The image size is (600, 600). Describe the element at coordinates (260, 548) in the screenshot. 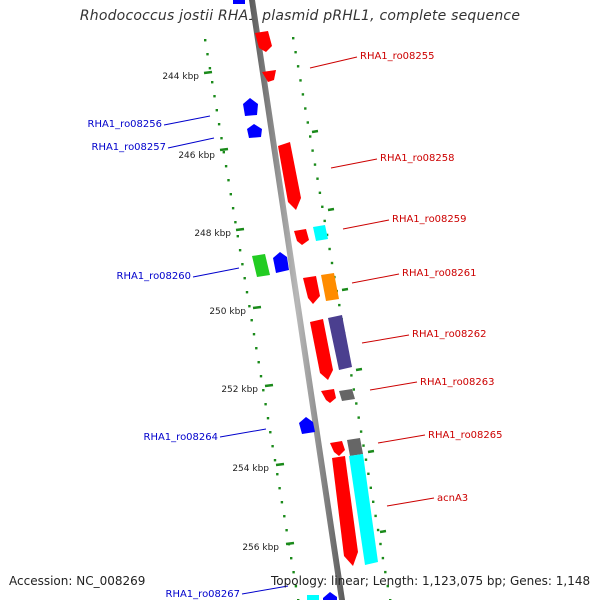

I see `tick-label-256: 256 kbp` at that location.